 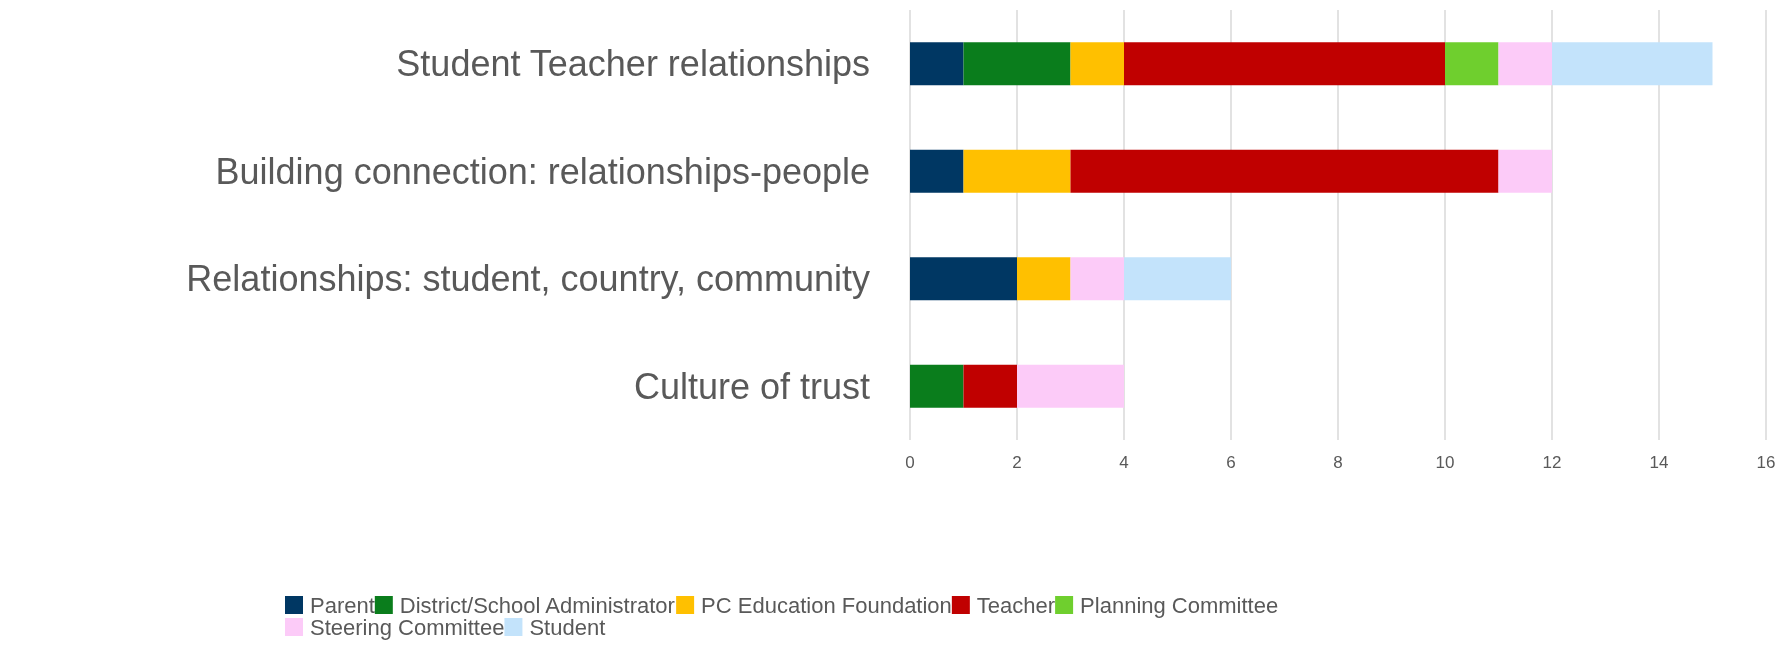 What do you see at coordinates (1659, 462) in the screenshot?
I see `x-tick-label: 14` at bounding box center [1659, 462].